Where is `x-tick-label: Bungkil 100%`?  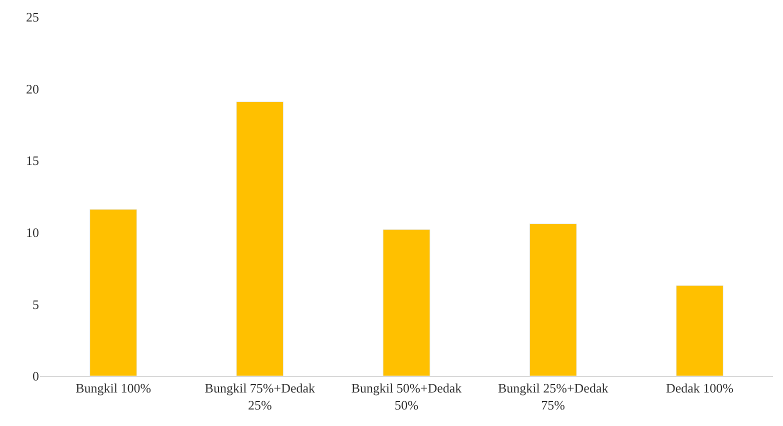
x-tick-label: Bungkil 100% is located at coordinates (114, 388).